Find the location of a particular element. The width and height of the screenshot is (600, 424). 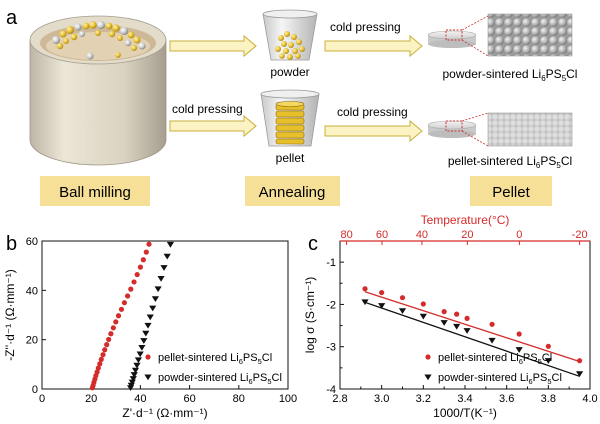

x-tick-label: 20 is located at coordinates (91, 399).